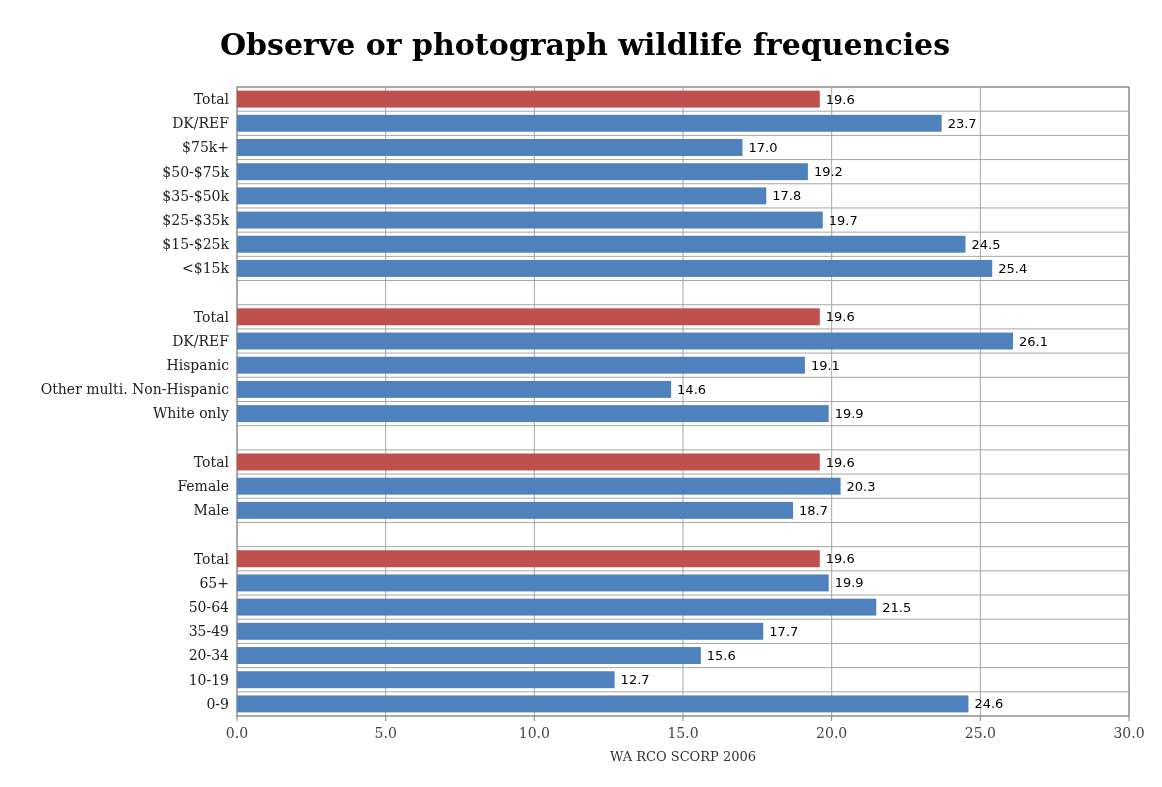  I want to click on y-tick-label: 50-64, so click(209, 607).